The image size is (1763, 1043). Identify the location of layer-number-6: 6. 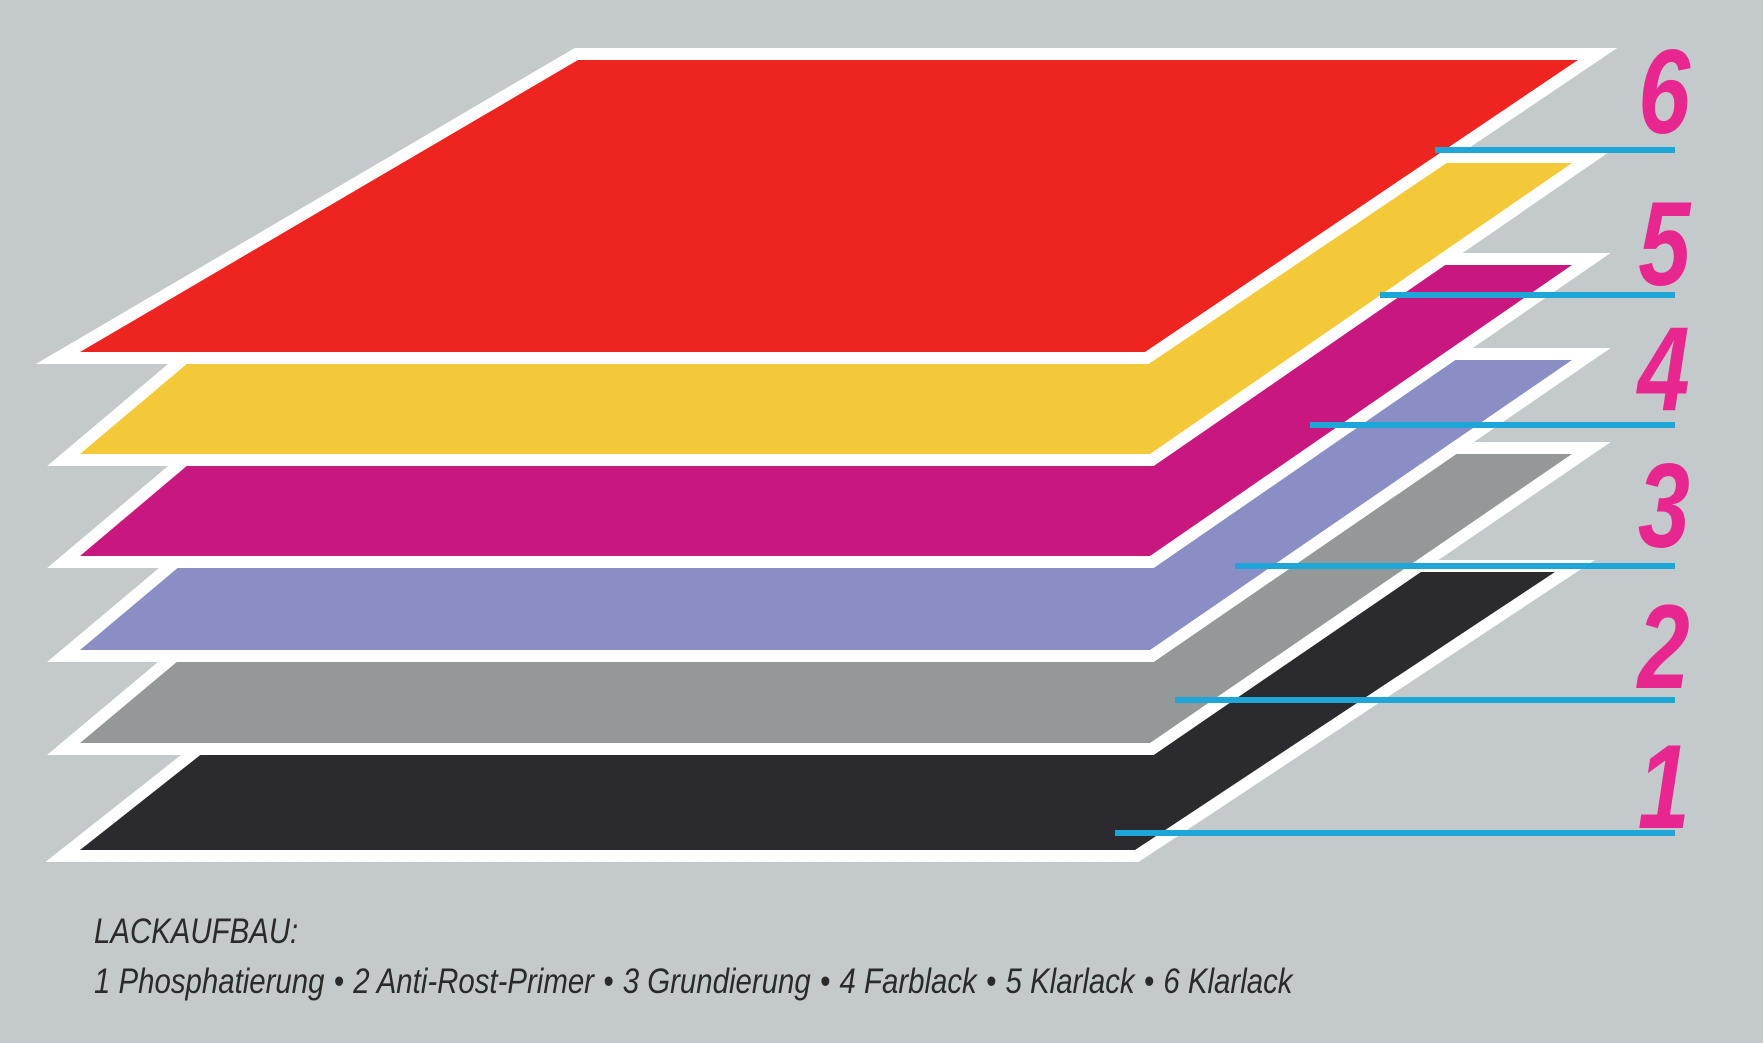
(1664, 92).